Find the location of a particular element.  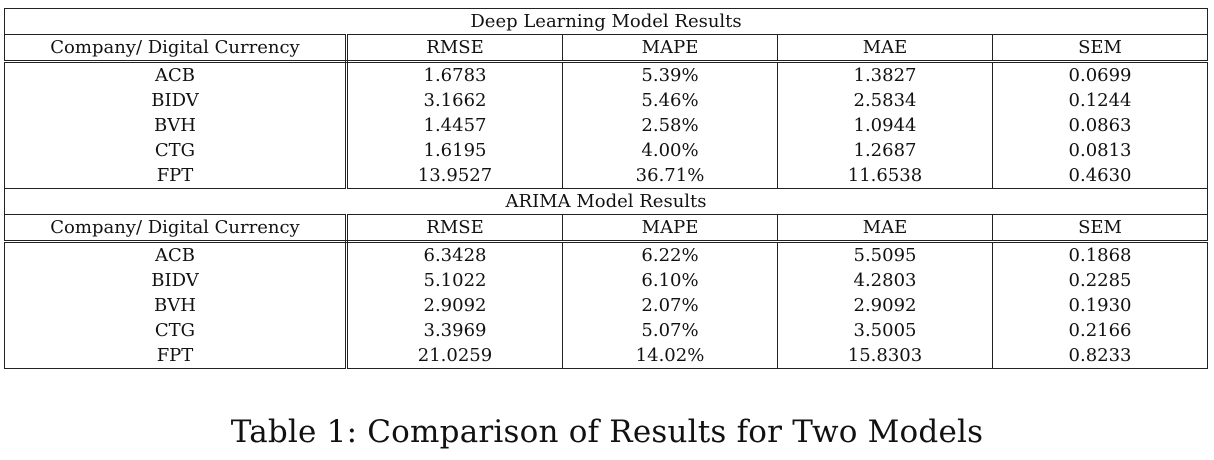

table-cell: 14.02% is located at coordinates (670, 356).